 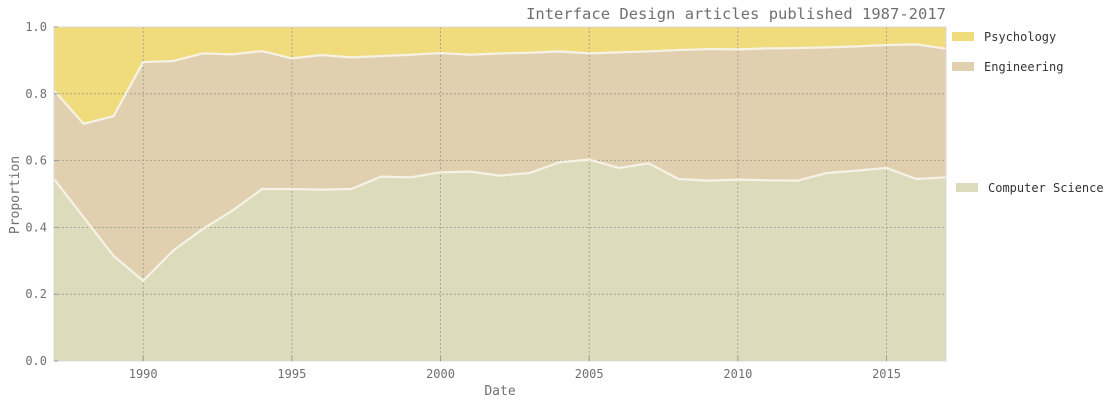 What do you see at coordinates (143, 374) in the screenshot?
I see `x-tick-label: 1990` at bounding box center [143, 374].